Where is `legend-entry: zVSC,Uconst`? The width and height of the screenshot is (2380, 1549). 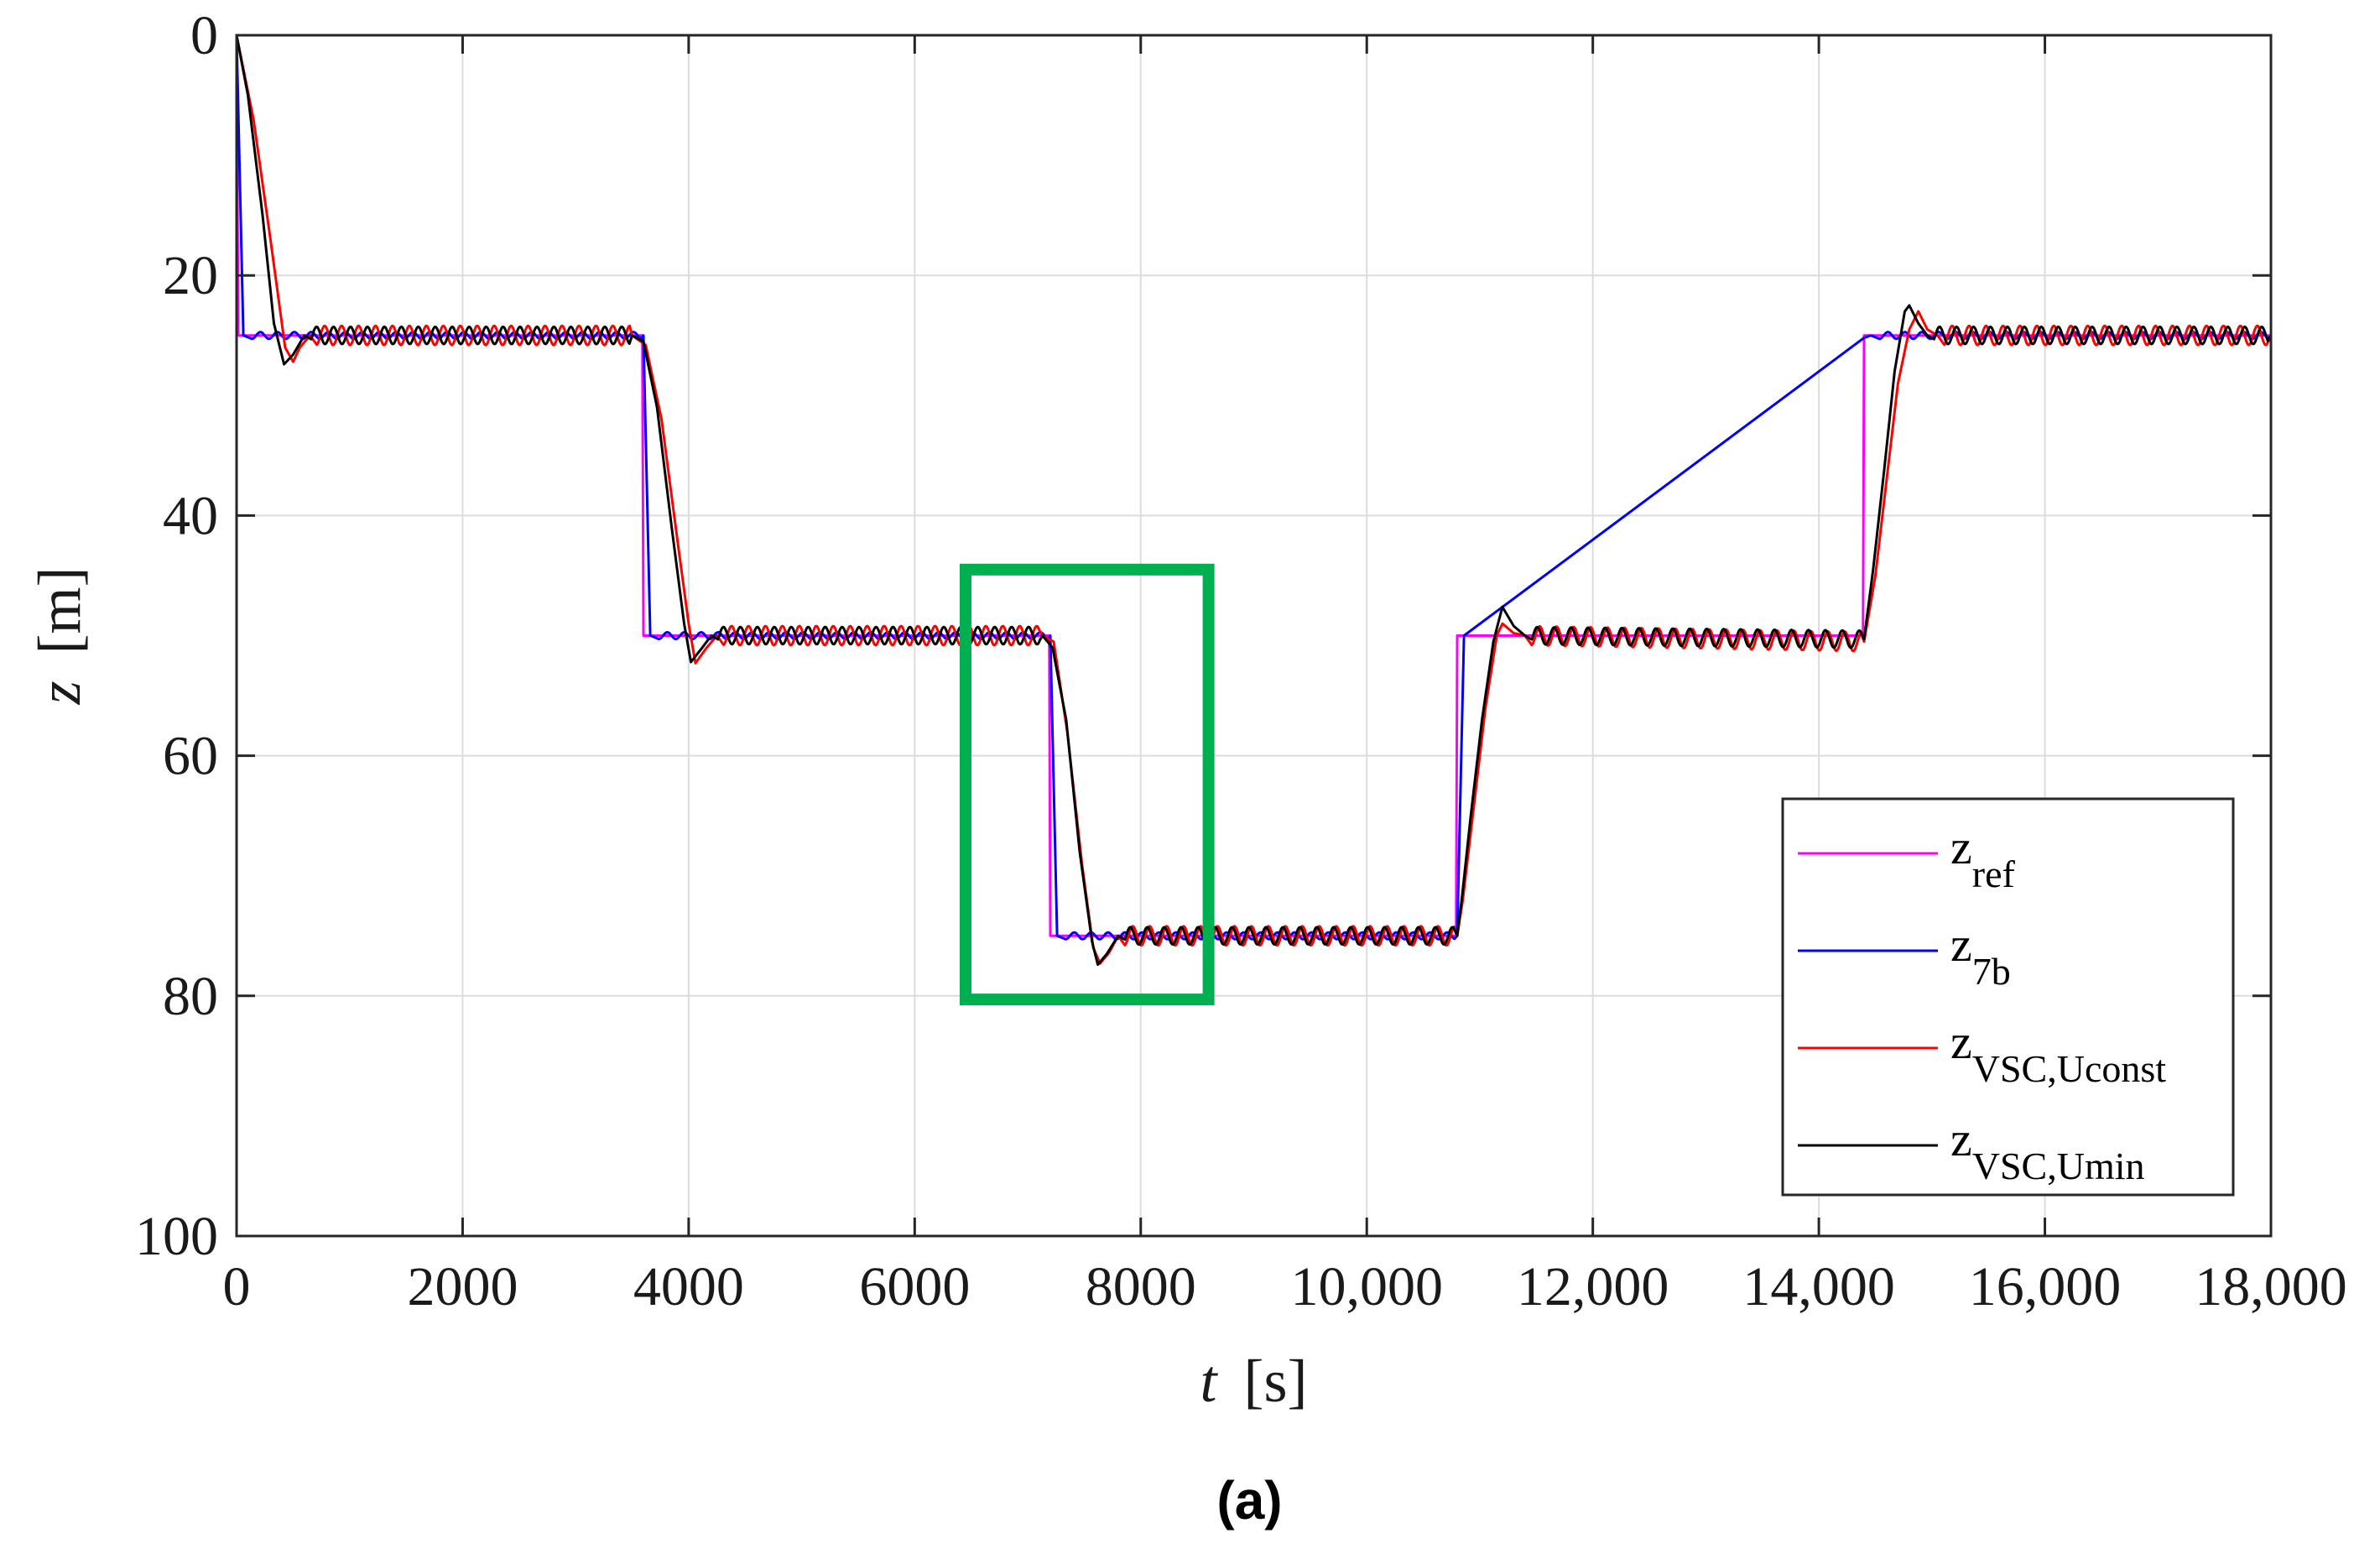 legend-entry: zVSC,Uconst is located at coordinates (2058, 1052).